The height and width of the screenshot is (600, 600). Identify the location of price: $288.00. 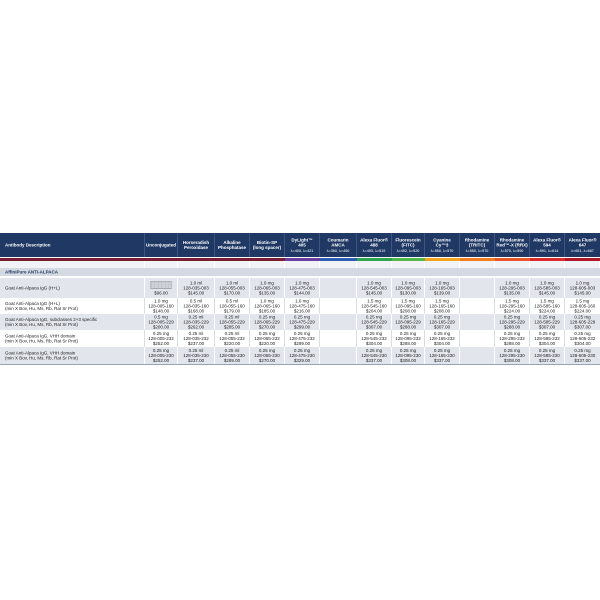
(512, 327).